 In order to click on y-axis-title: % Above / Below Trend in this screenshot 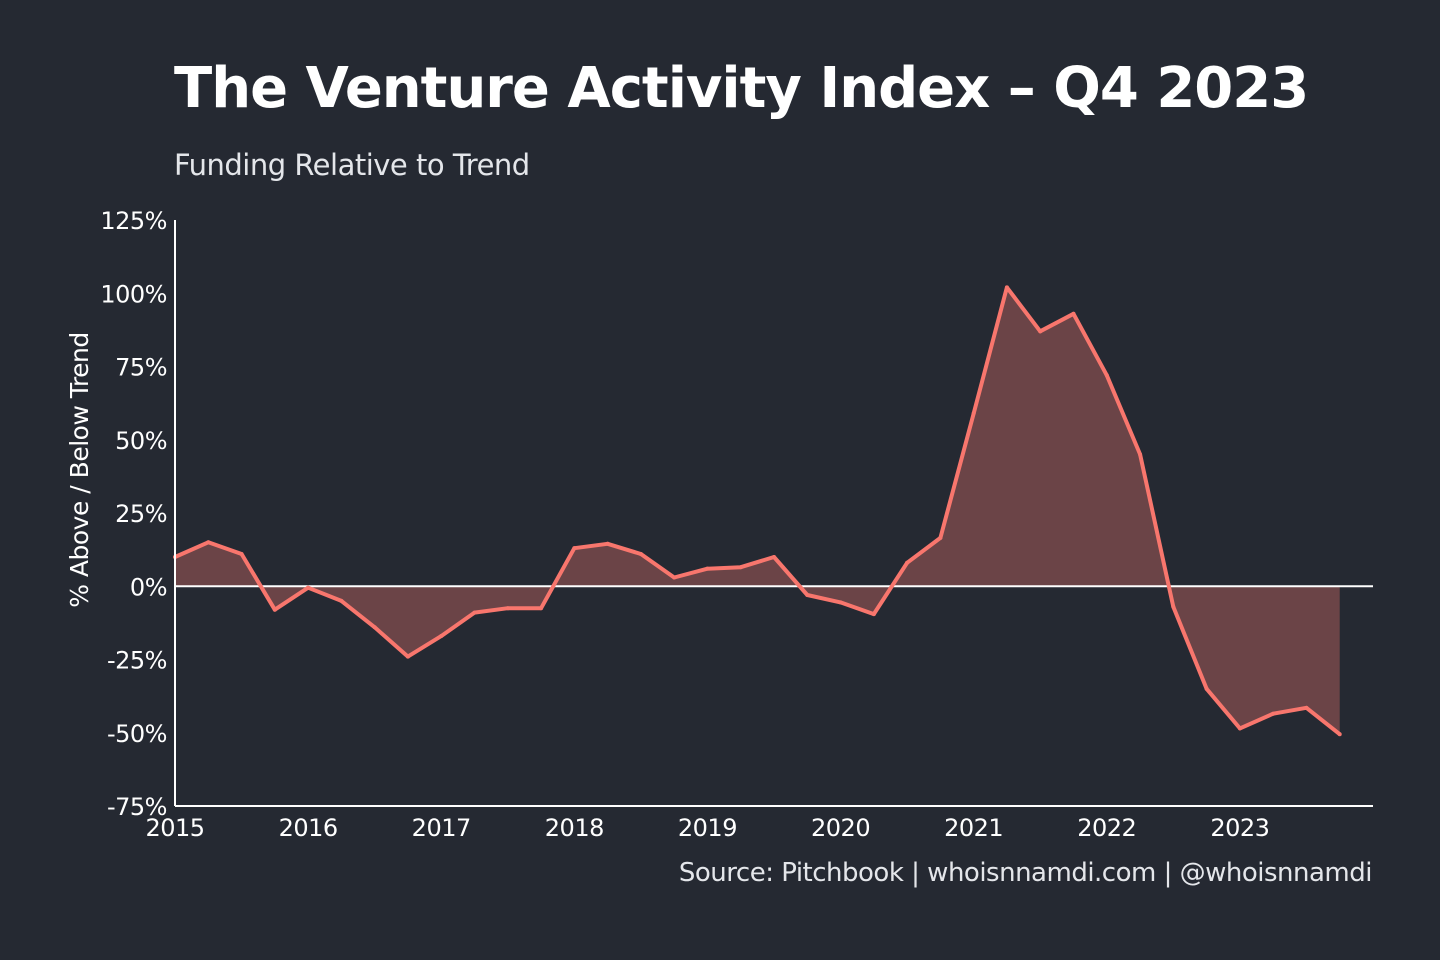, I will do `click(79, 470)`.